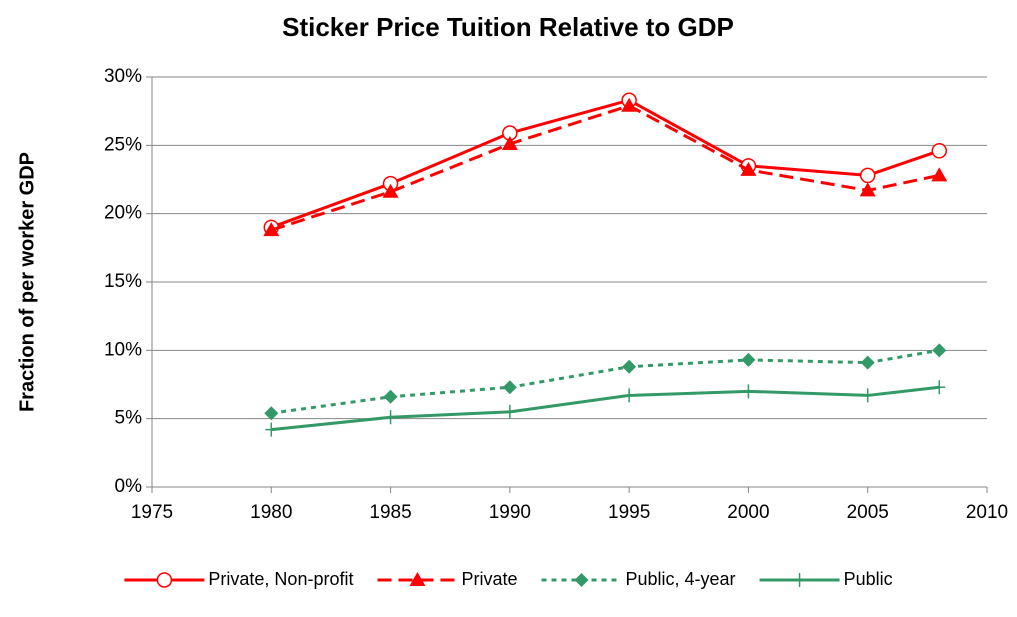  I want to click on legend-item: Public, 4-year, so click(638, 579).